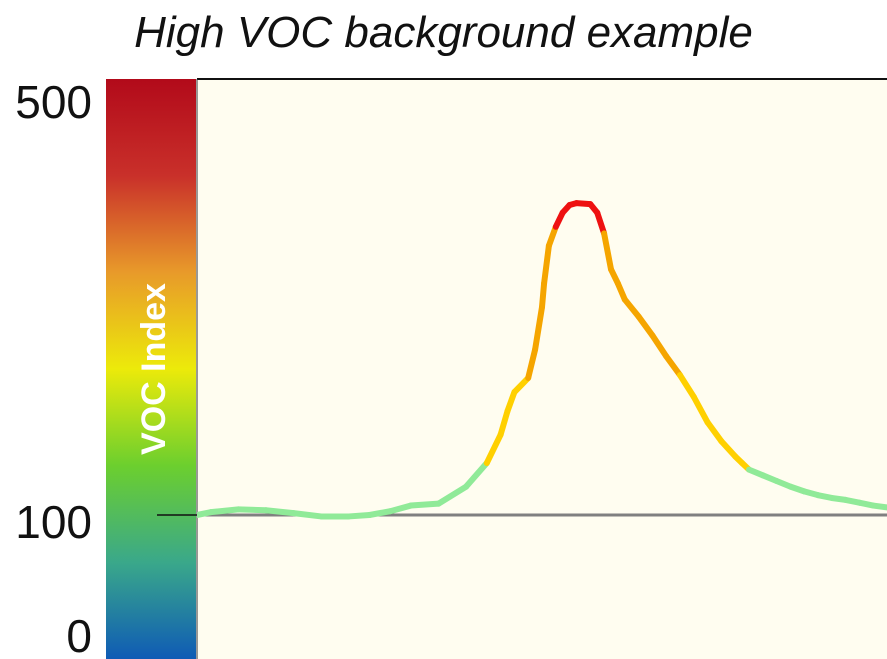 This screenshot has height=659, width=887. Describe the element at coordinates (53, 102) in the screenshot. I see `y-tick-label: 500` at that location.